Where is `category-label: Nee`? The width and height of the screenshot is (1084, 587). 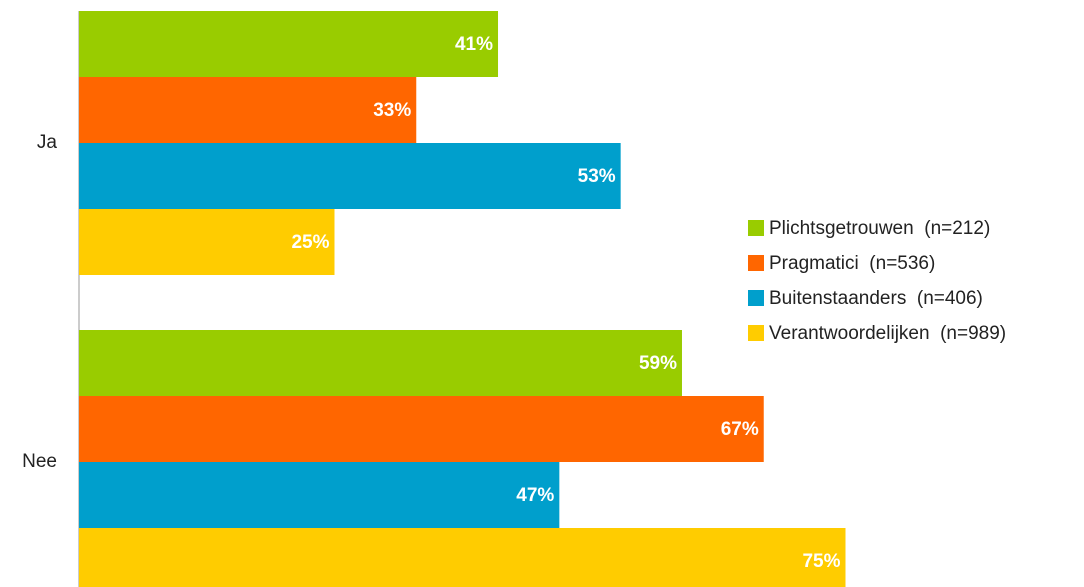
category-label: Nee is located at coordinates (39, 461).